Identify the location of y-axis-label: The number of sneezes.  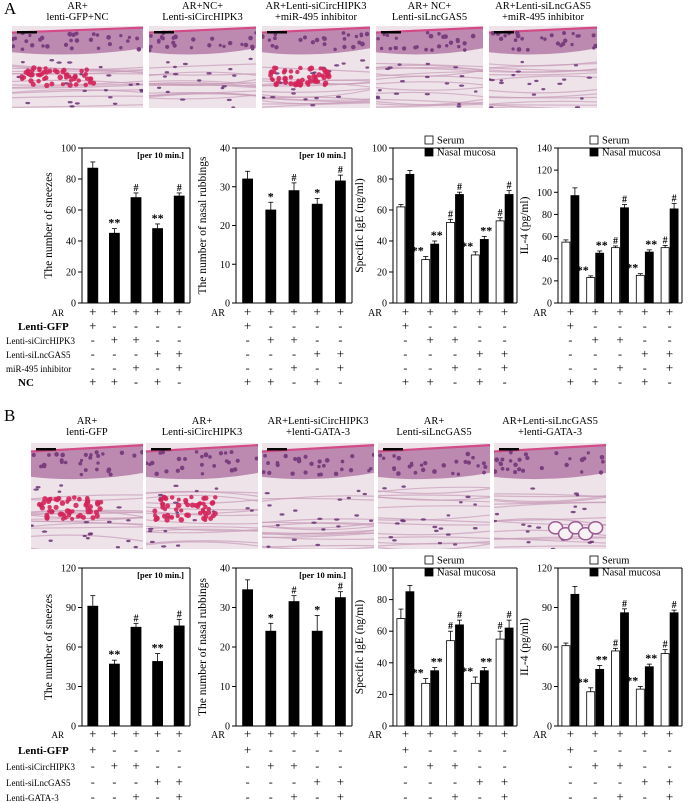
(49, 225).